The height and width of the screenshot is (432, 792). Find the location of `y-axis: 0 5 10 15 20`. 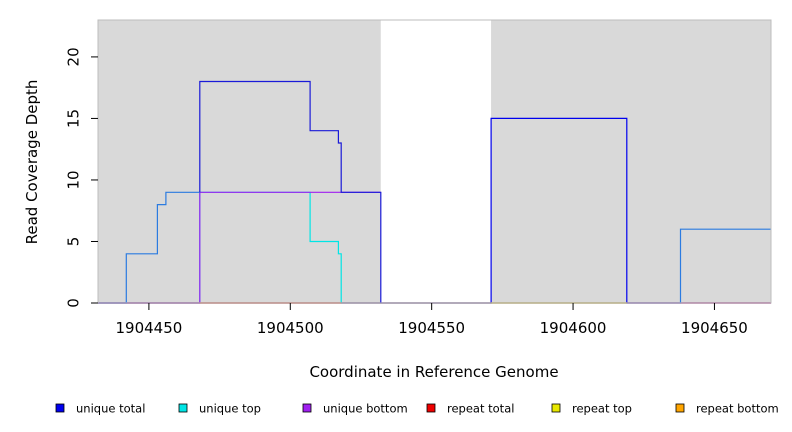

y-axis: 0 5 10 15 20 is located at coordinates (81, 177).